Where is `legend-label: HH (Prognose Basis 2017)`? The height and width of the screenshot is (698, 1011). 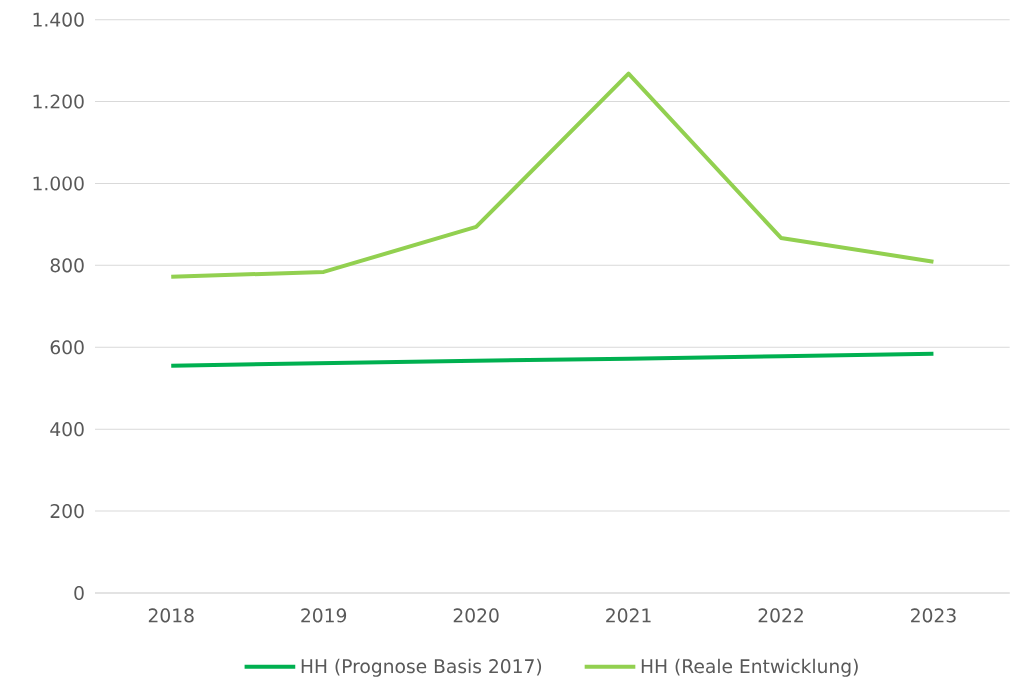
legend-label: HH (Prognose Basis 2017) is located at coordinates (421, 667).